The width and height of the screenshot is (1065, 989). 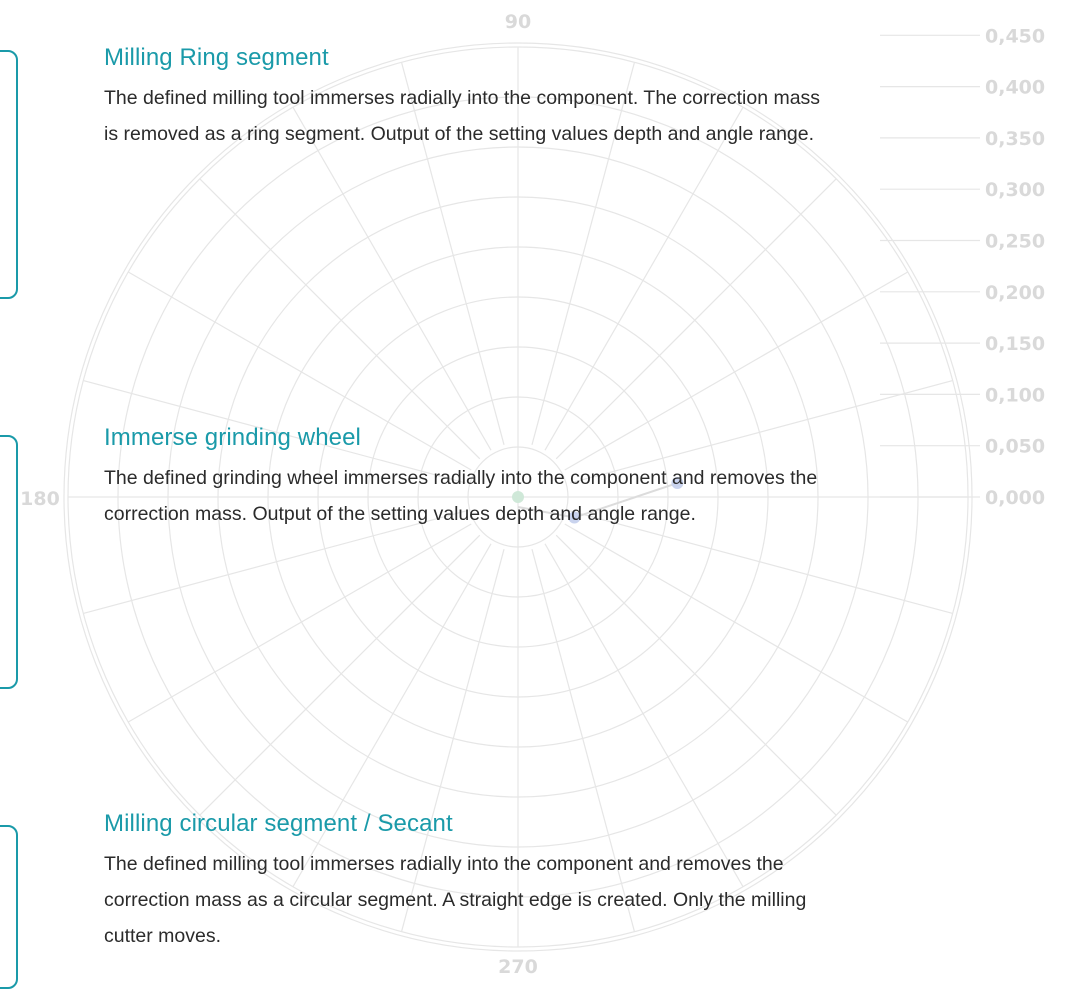 I want to click on side-tab-grinding-wheel, so click(x=9, y=562).